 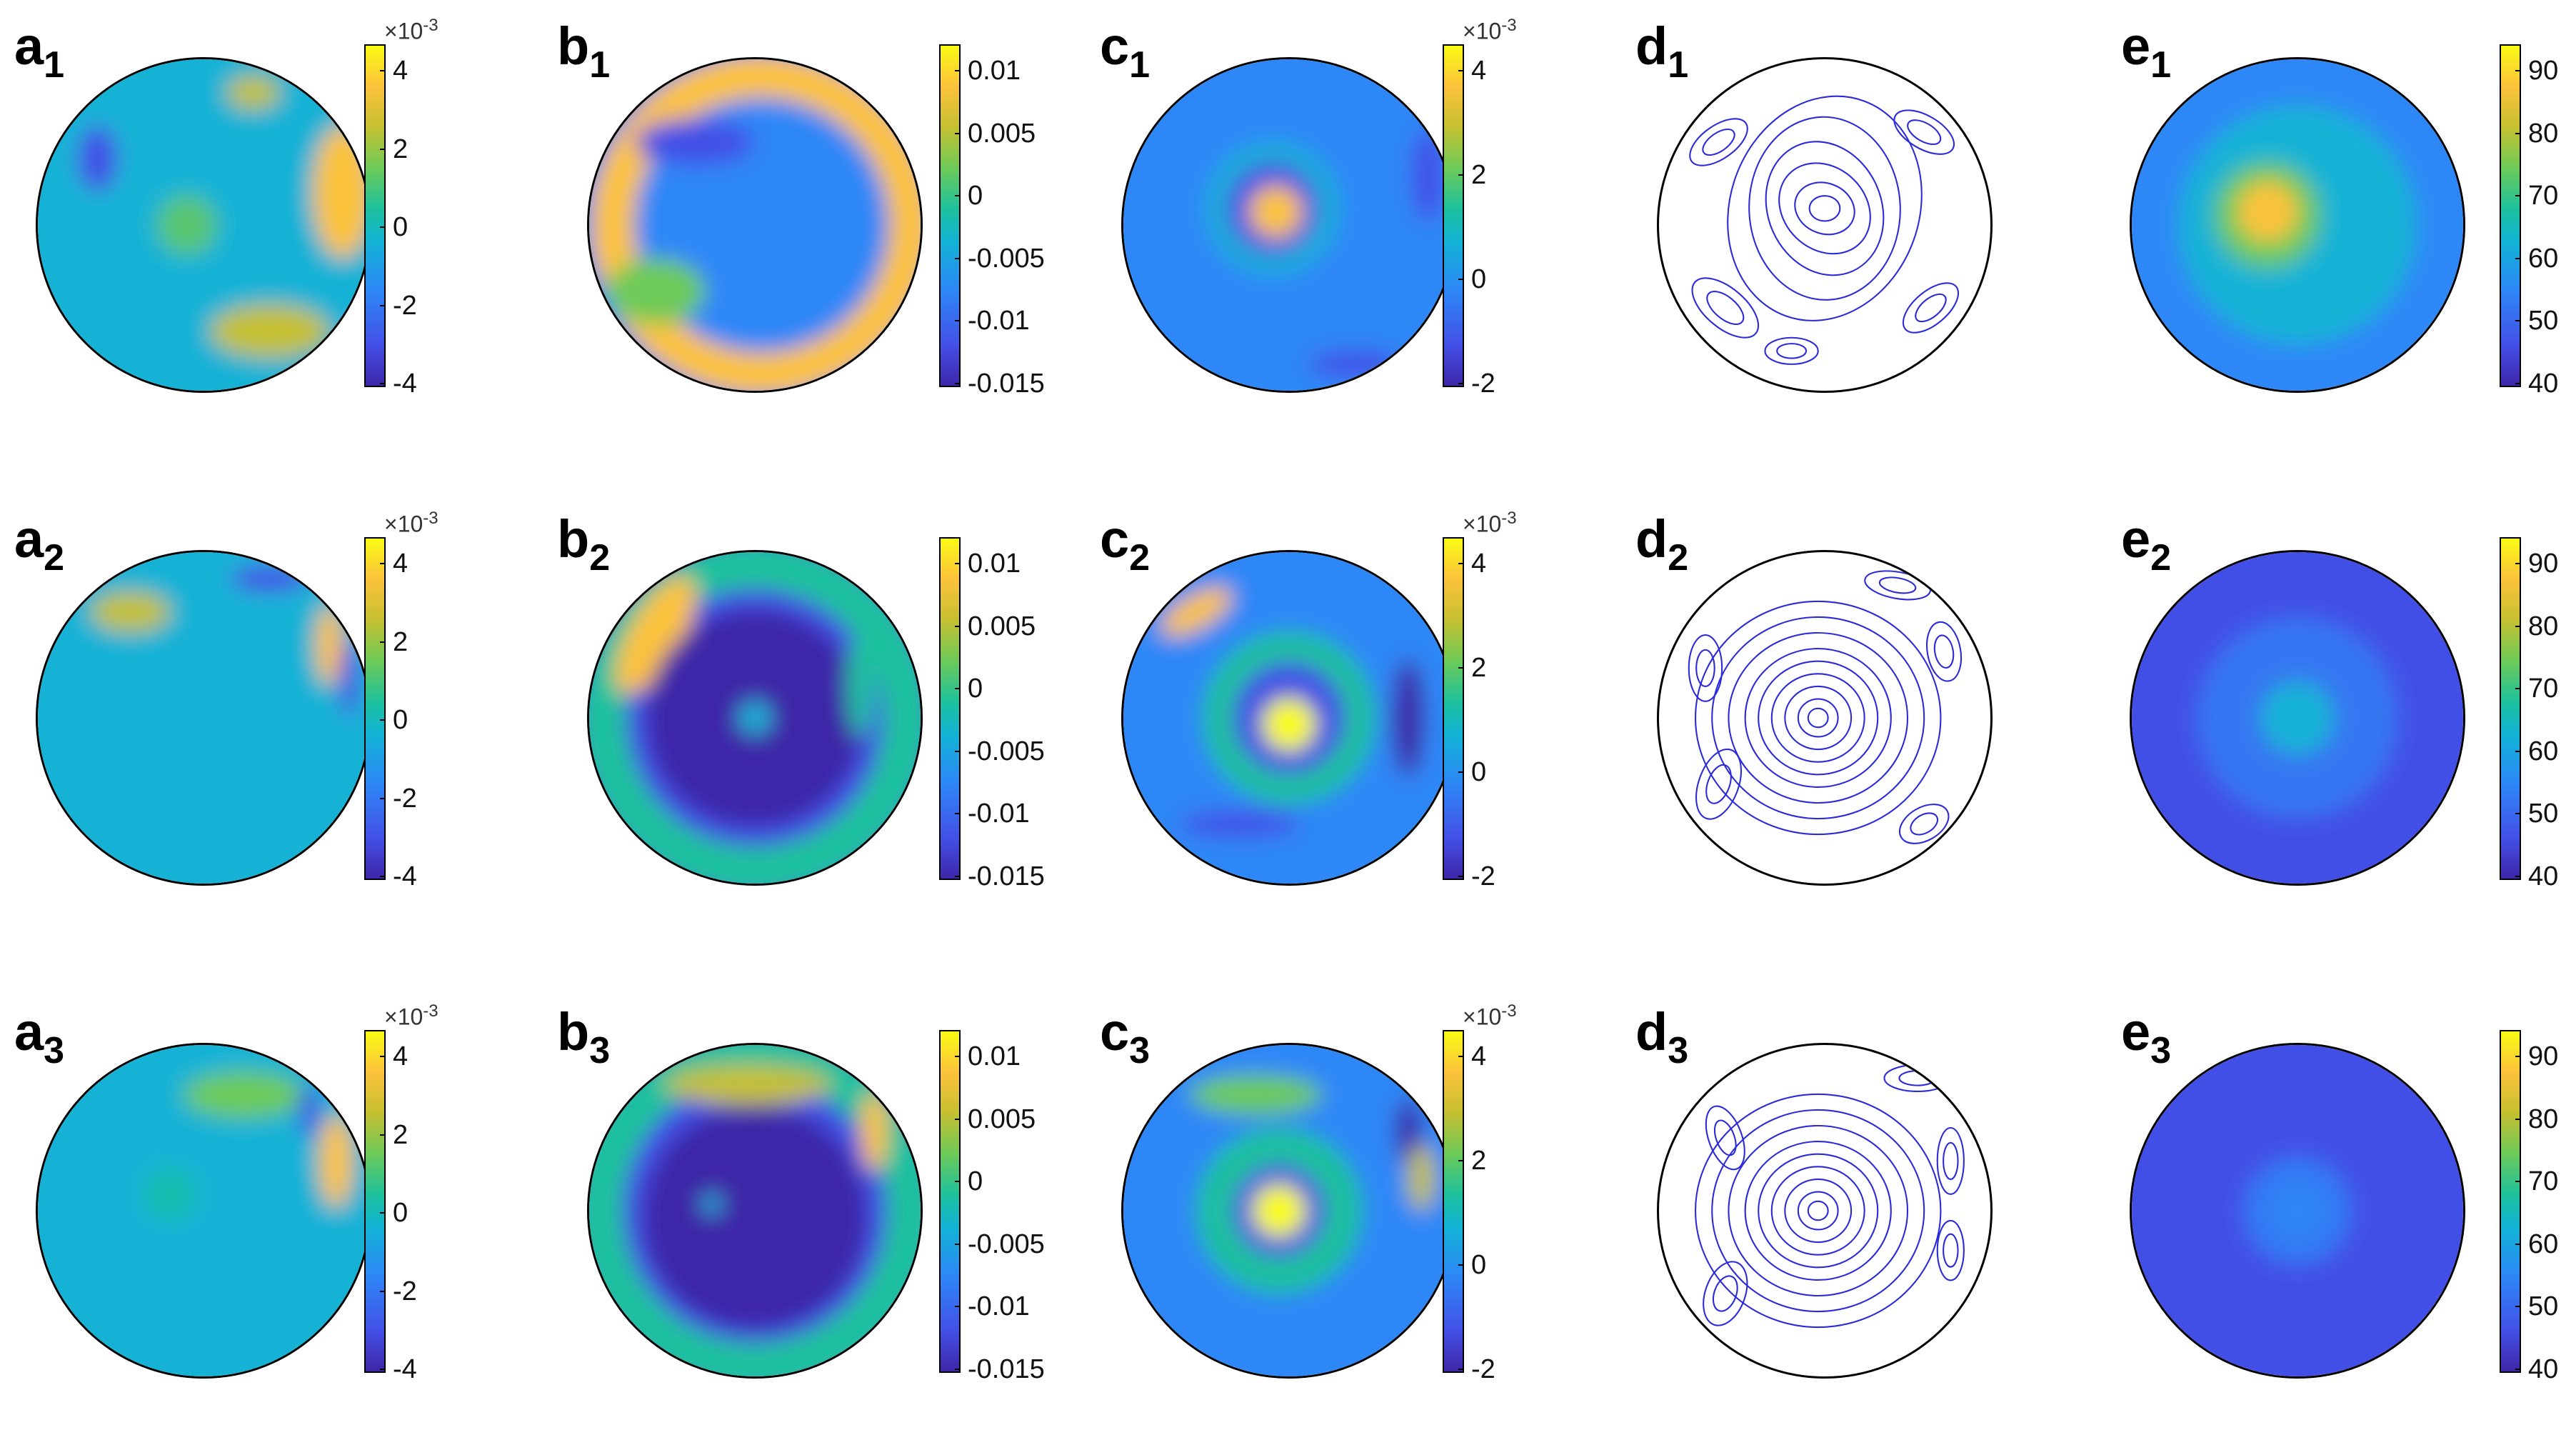 I want to click on colorbar-tick-label: -0.005, so click(x=1006, y=751).